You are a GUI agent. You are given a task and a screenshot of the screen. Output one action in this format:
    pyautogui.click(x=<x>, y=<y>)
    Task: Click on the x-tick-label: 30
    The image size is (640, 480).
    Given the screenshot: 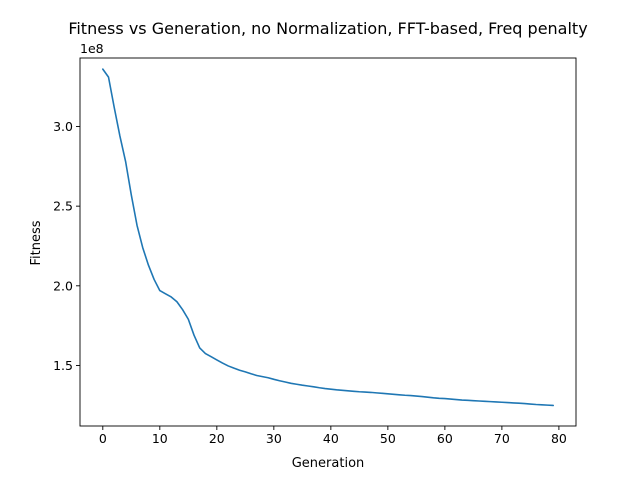 What is the action you would take?
    pyautogui.click(x=274, y=438)
    